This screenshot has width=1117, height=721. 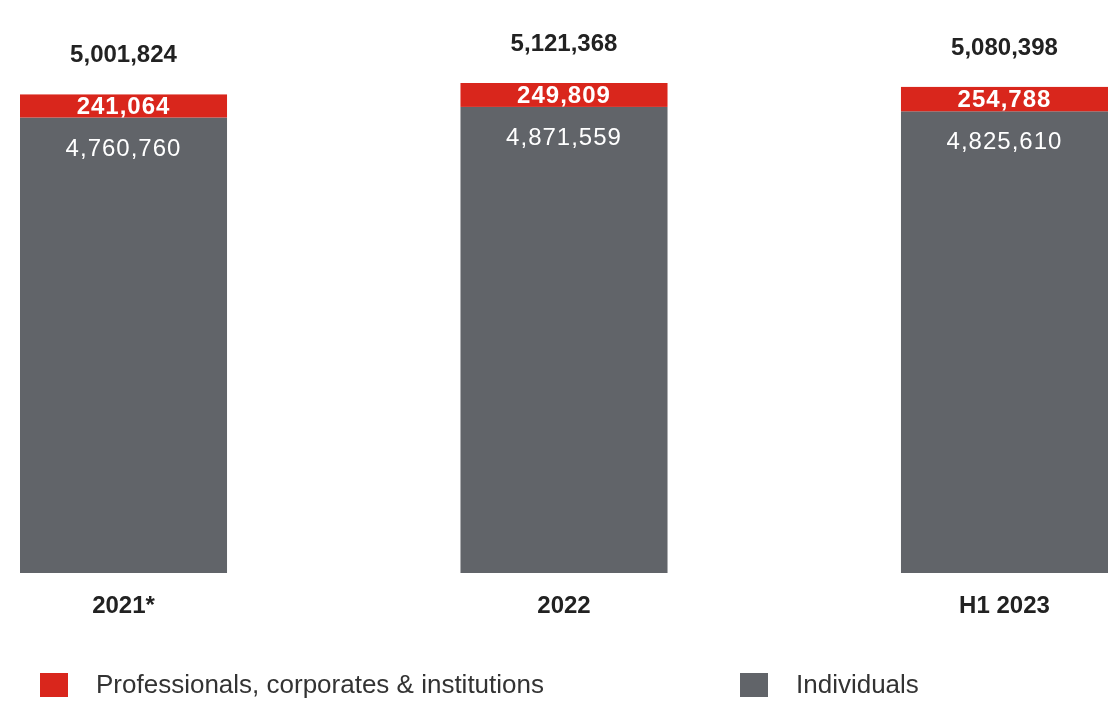 What do you see at coordinates (1004, 604) in the screenshot?
I see `x-tick-label: H1 2023` at bounding box center [1004, 604].